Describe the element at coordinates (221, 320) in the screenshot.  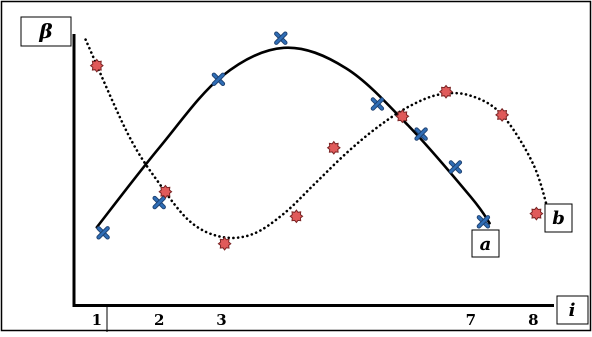
I see `x-tick-label-3: 3` at that location.